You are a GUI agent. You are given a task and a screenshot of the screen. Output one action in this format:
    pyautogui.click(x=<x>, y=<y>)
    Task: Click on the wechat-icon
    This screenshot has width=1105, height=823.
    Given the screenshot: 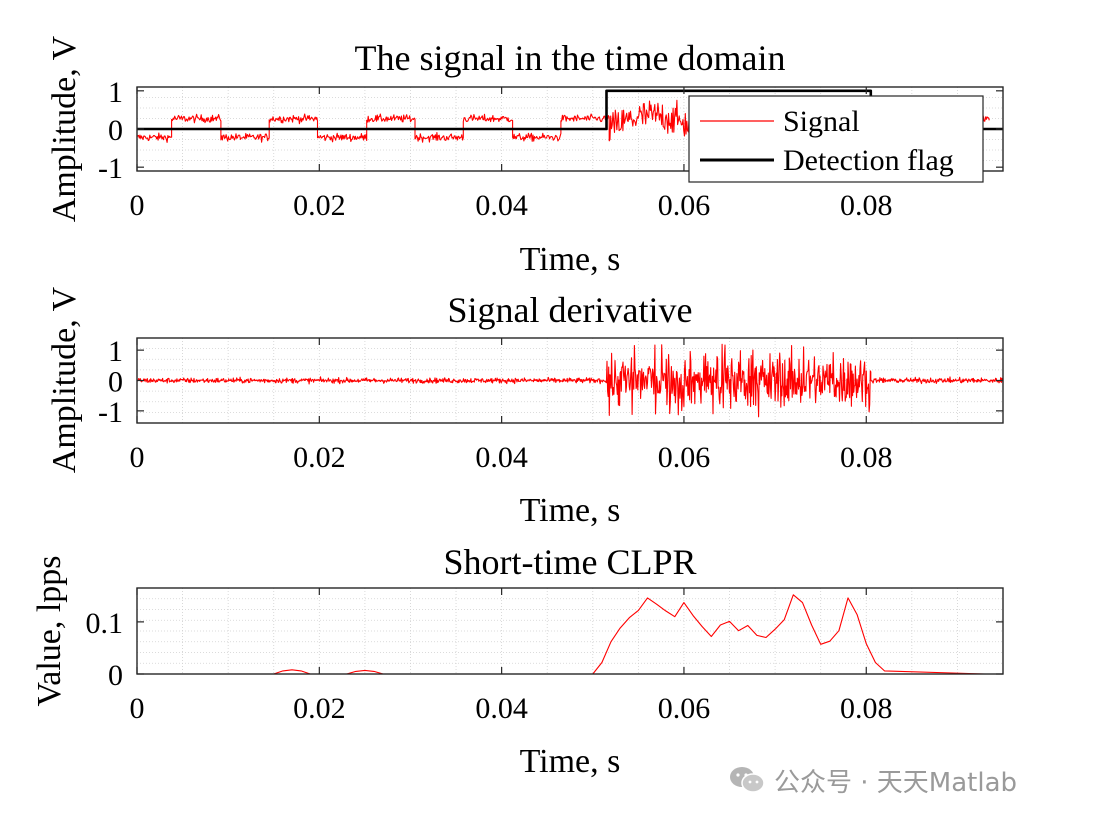 What is the action you would take?
    pyautogui.click(x=747, y=780)
    